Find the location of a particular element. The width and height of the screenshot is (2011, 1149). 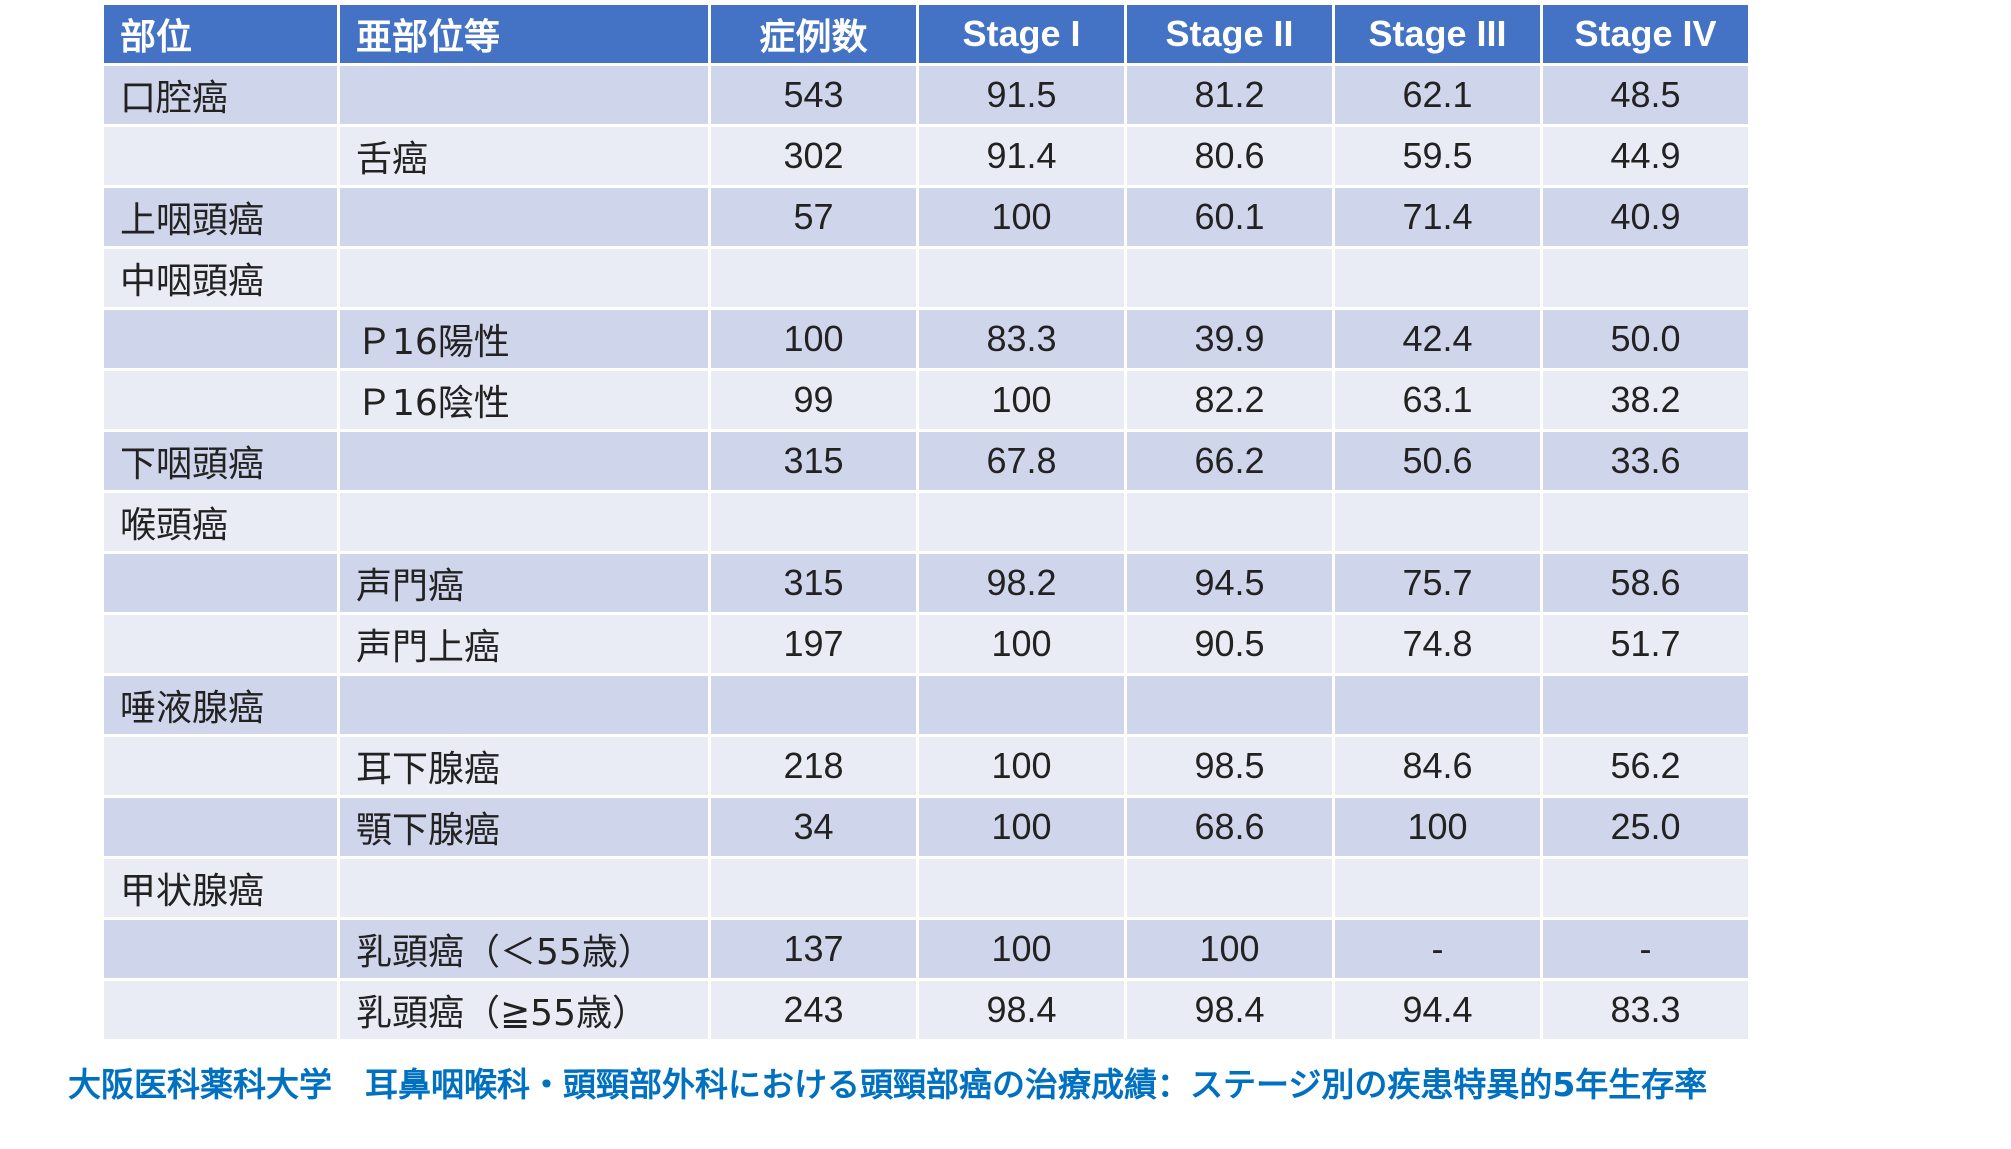

stage-1-cell: 67.8 is located at coordinates (1021, 461).